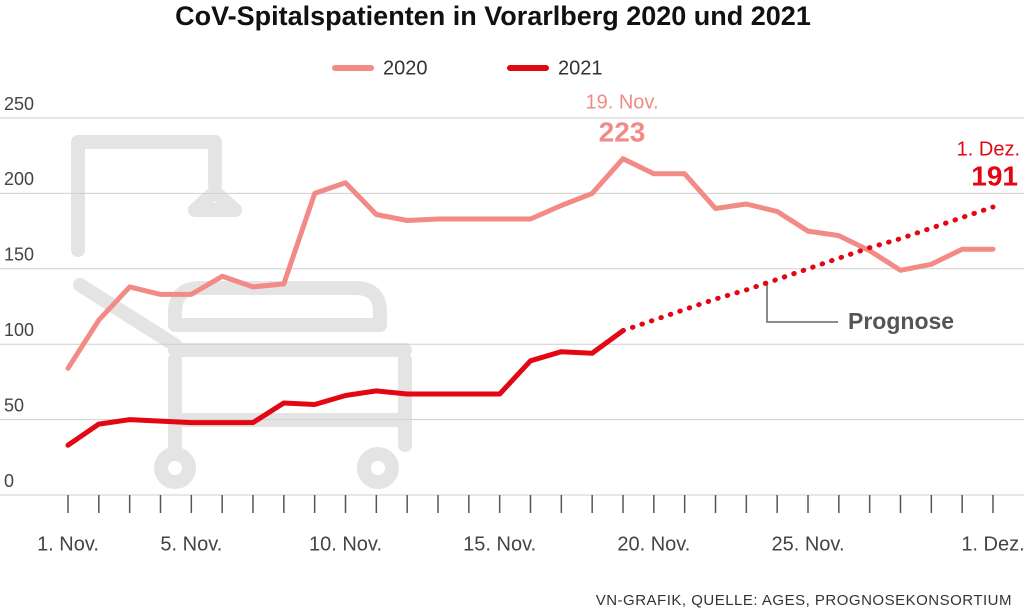 The image size is (1024, 611). I want to click on x-tick-label: 15. Nov., so click(499, 544).